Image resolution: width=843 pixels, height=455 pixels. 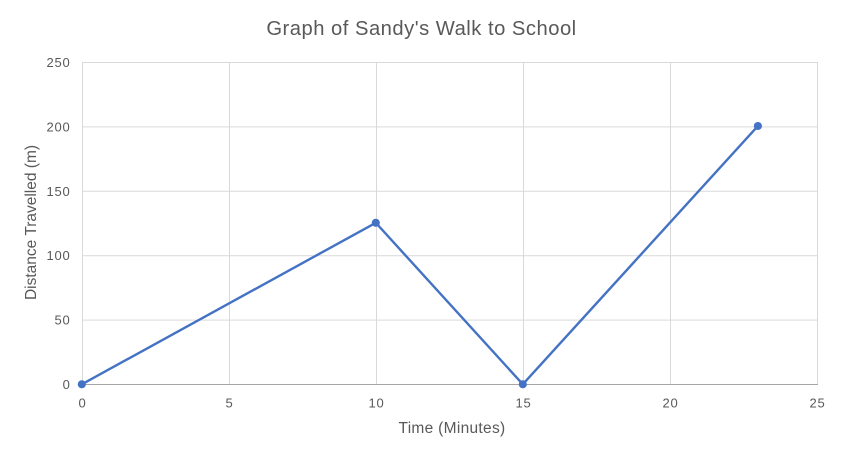 I want to click on svg-text: 200, so click(x=59, y=126).